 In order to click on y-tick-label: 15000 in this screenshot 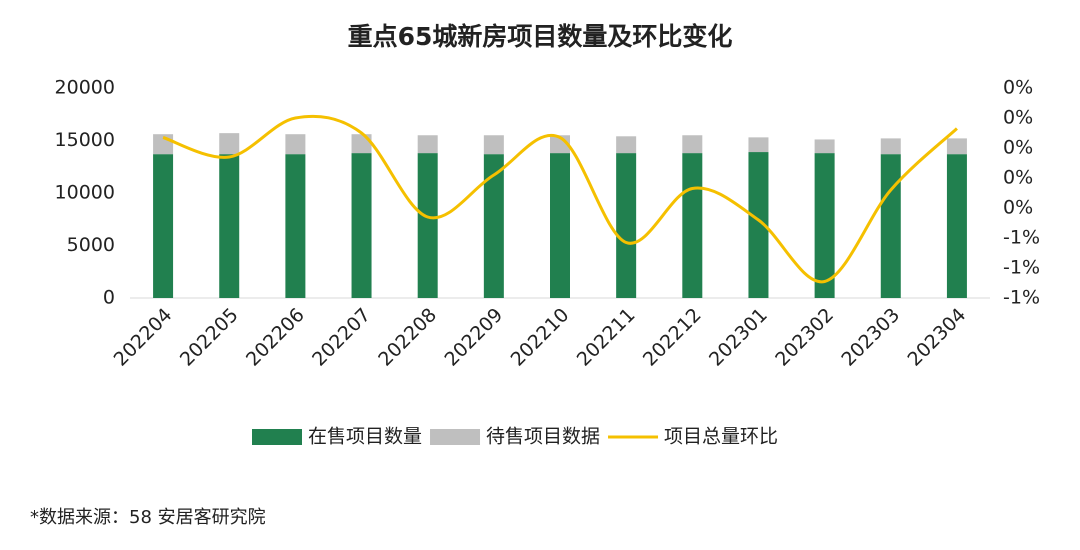, I will do `click(85, 140)`.